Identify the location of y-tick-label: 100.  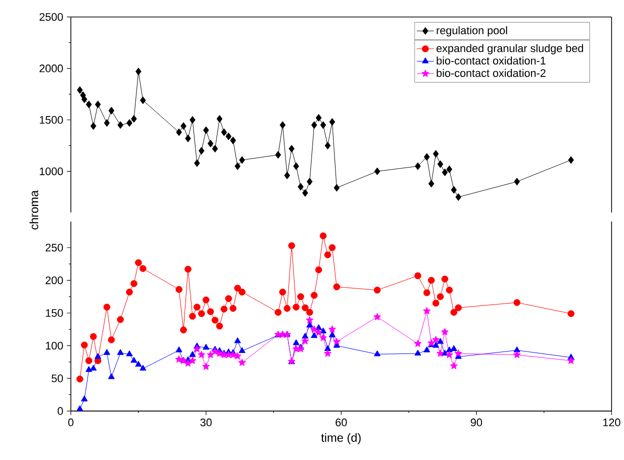
(54, 346).